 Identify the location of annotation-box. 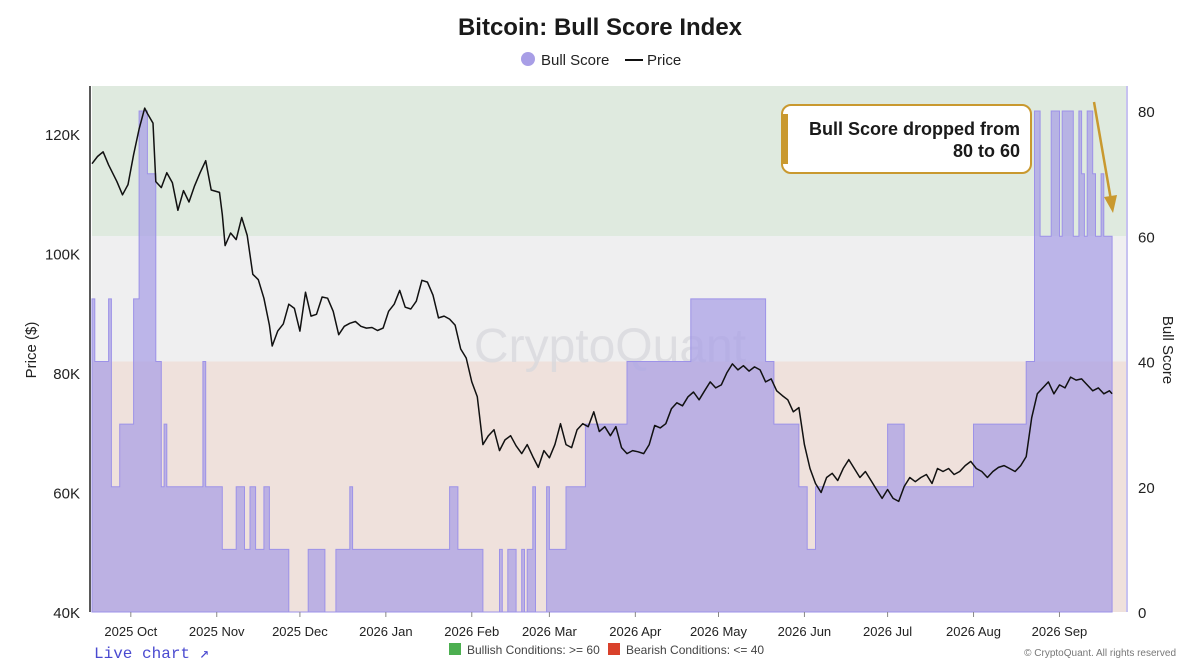
(906, 139).